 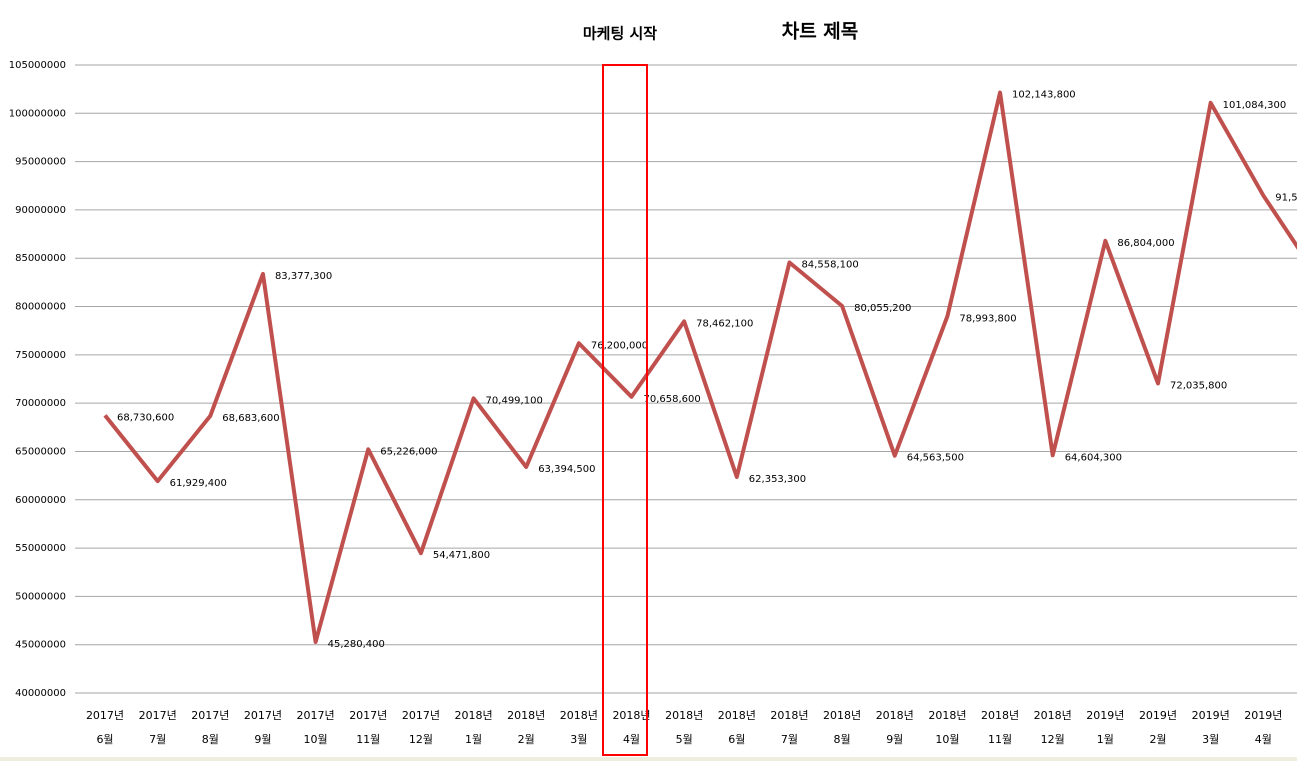 What do you see at coordinates (829, 265) in the screenshot?
I see `data-label: 84,558,100` at bounding box center [829, 265].